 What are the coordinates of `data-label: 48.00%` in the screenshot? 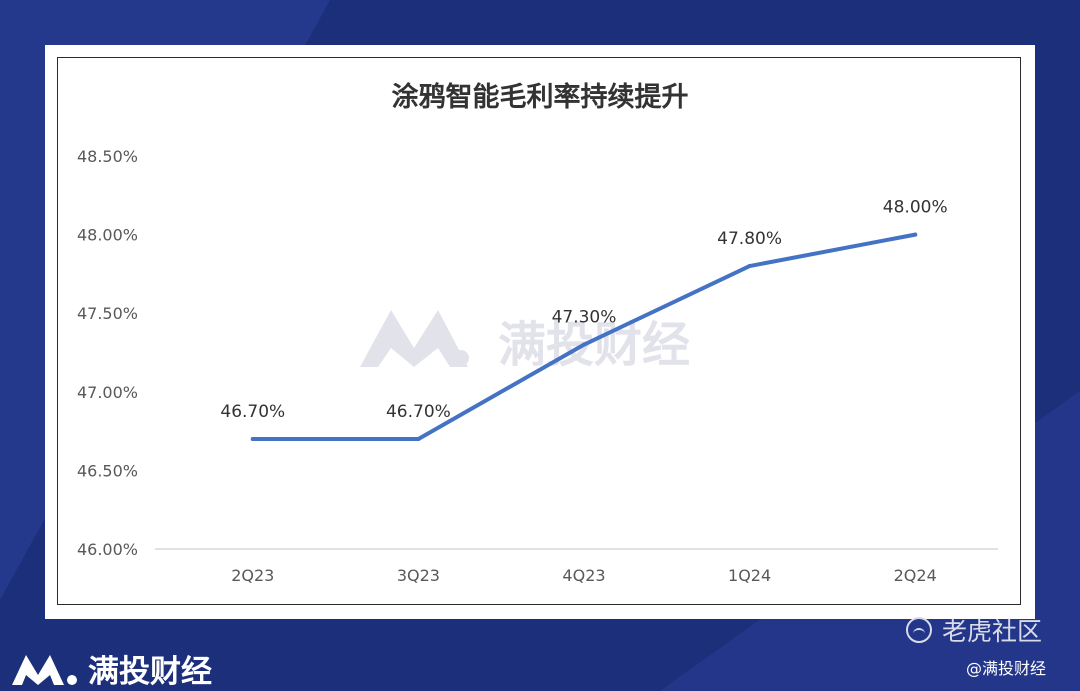 It's located at (915, 208).